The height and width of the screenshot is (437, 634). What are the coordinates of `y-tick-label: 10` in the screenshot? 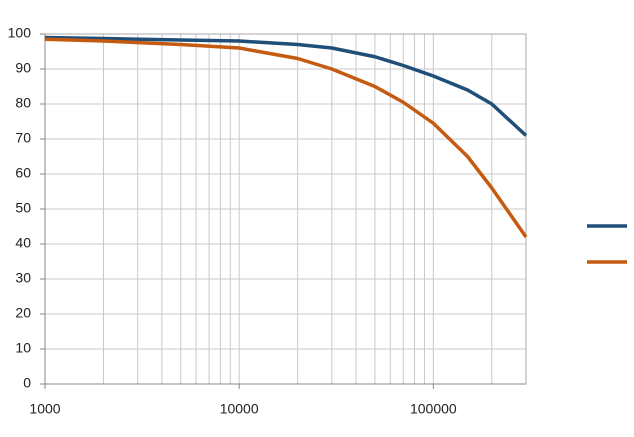 It's located at (23, 348).